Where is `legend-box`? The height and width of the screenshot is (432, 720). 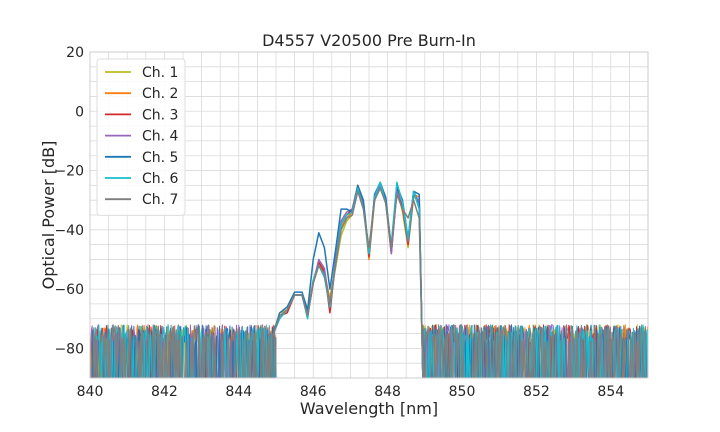
legend-box is located at coordinates (141, 137).